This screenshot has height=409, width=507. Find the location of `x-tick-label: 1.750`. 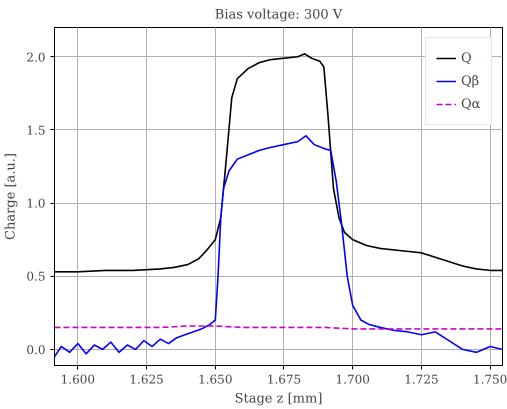

x-tick-label: 1.750 is located at coordinates (489, 379).